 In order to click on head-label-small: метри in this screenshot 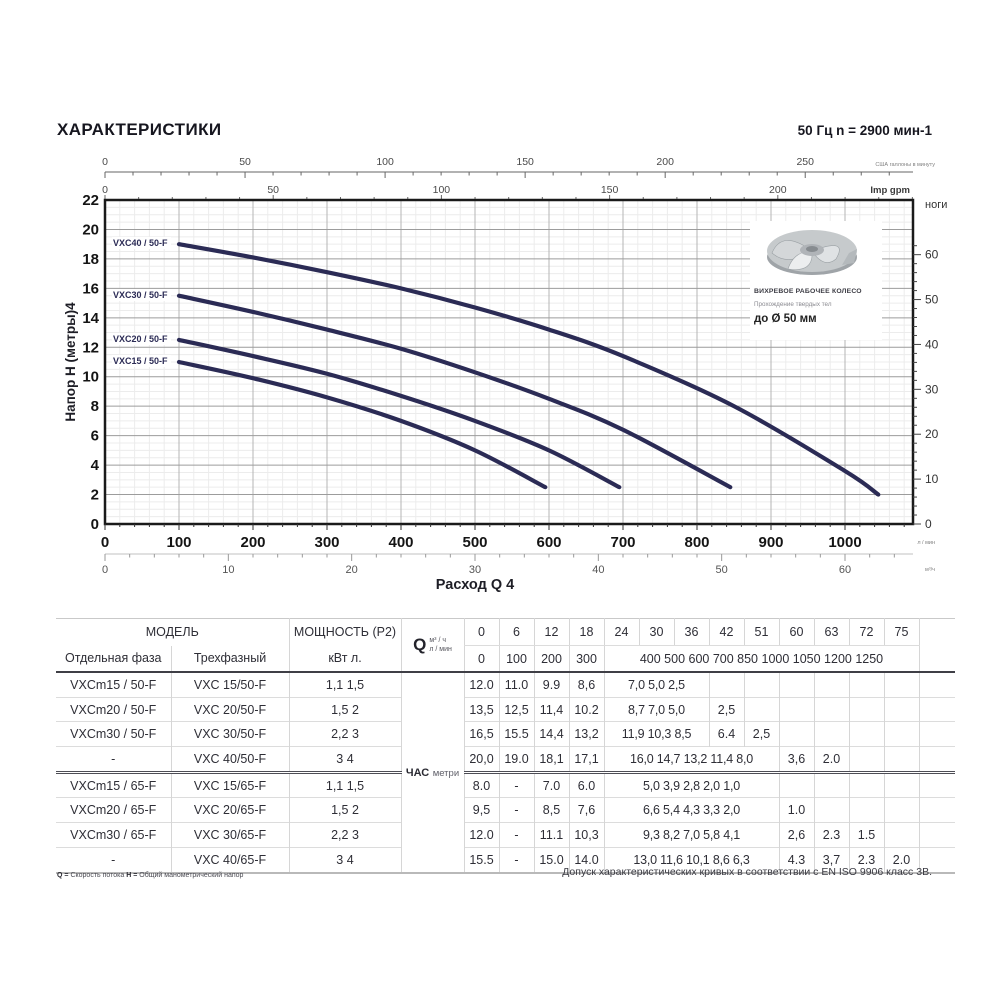, I will do `click(446, 774)`.